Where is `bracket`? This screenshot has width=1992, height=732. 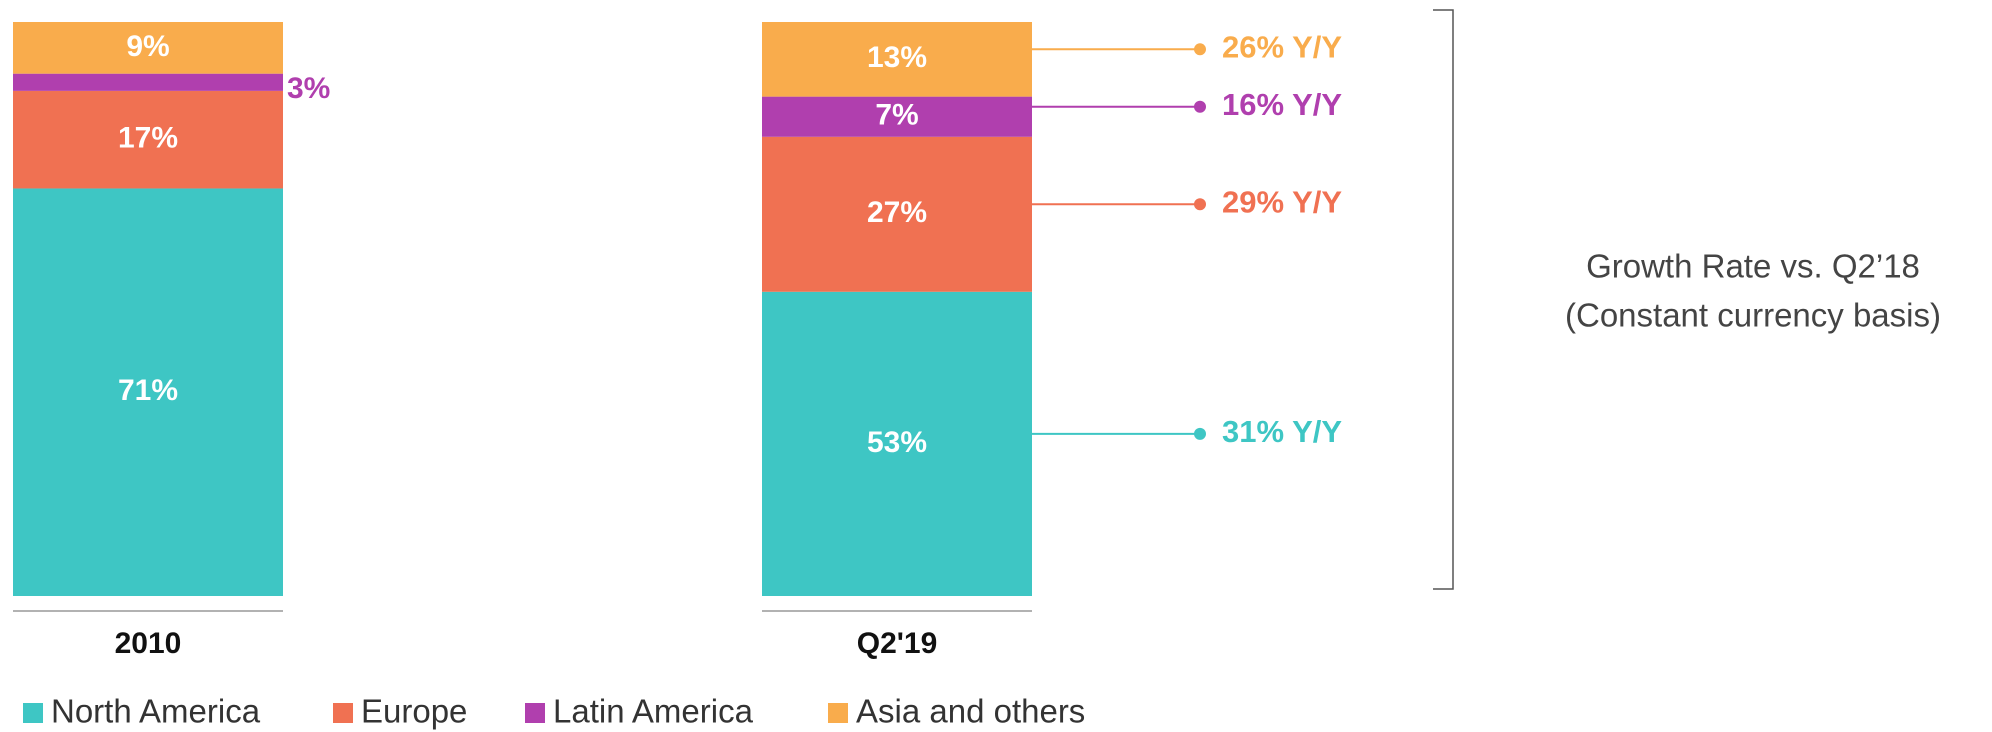 bracket is located at coordinates (1443, 299).